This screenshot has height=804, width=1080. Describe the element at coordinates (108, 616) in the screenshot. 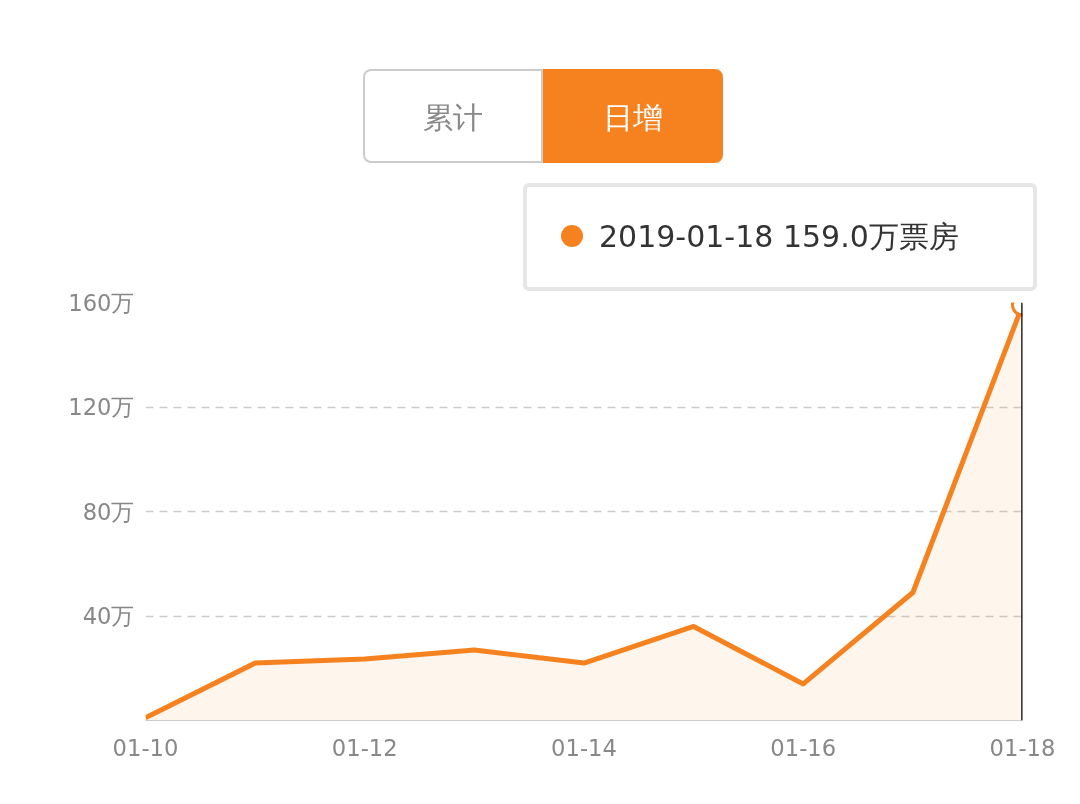

I see `y-tick-label: 40万` at that location.